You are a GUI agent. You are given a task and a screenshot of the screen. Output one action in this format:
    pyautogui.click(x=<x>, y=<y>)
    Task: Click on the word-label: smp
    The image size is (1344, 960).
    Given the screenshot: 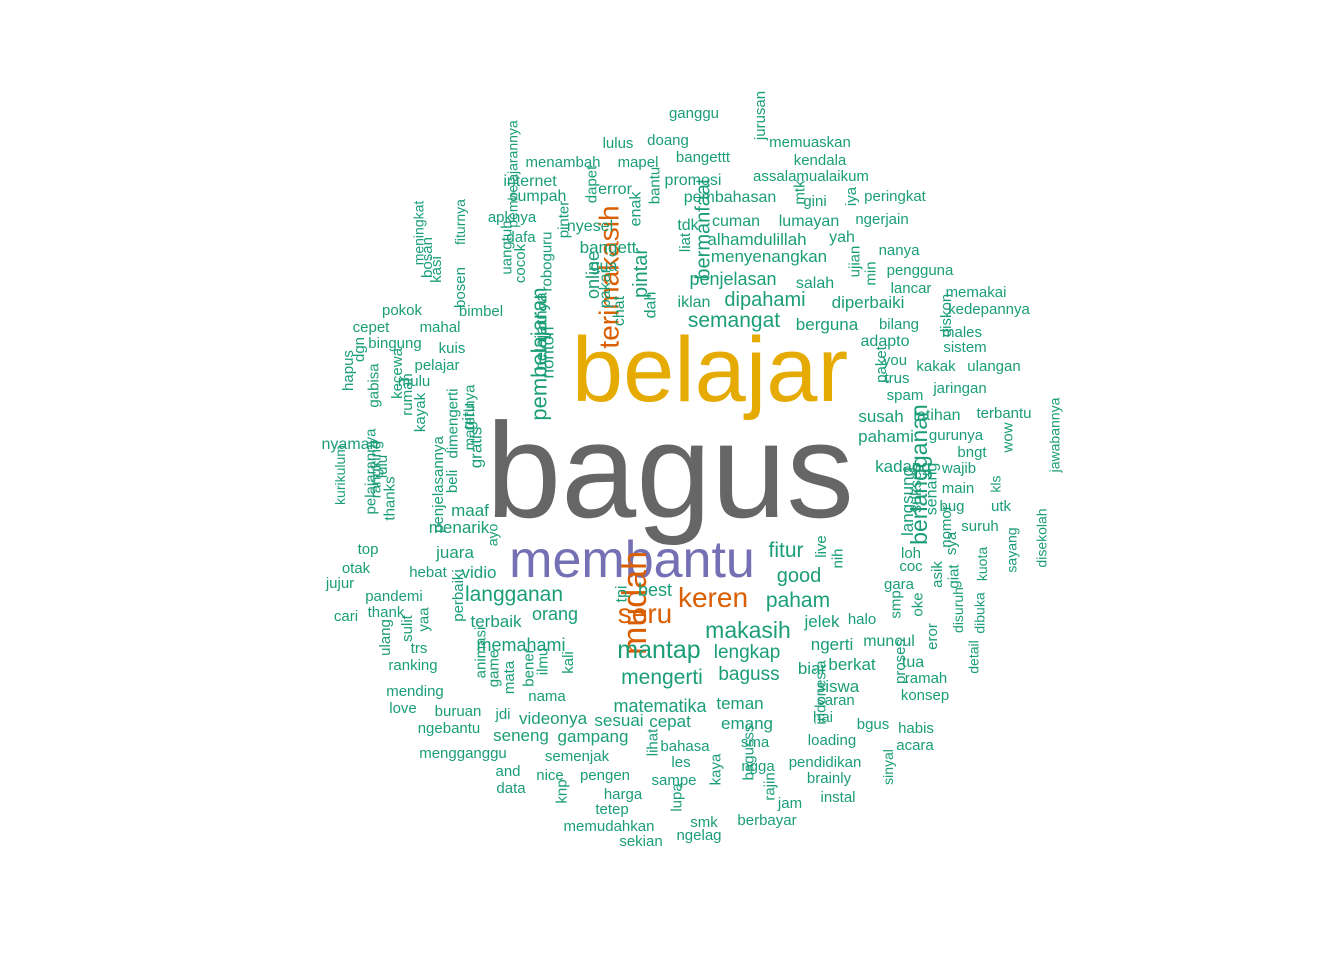 What is the action you would take?
    pyautogui.click(x=896, y=604)
    